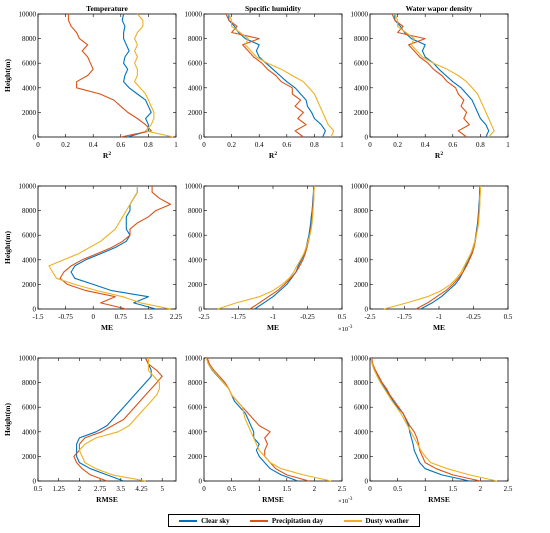 The height and width of the screenshot is (533, 550). I want to click on x-tick-label: 0.4, so click(425, 145).